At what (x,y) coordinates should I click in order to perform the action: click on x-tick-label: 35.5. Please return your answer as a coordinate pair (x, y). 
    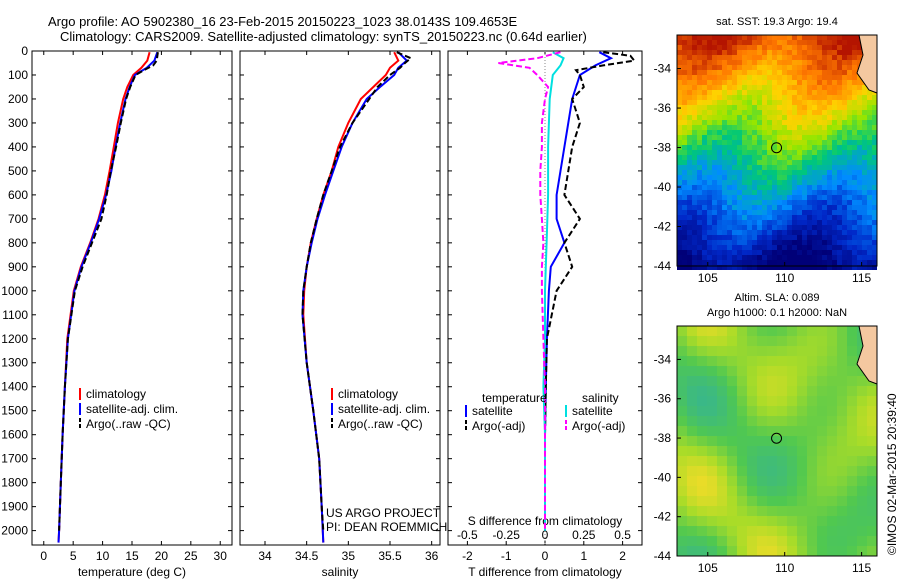
    Looking at the image, I should click on (390, 556).